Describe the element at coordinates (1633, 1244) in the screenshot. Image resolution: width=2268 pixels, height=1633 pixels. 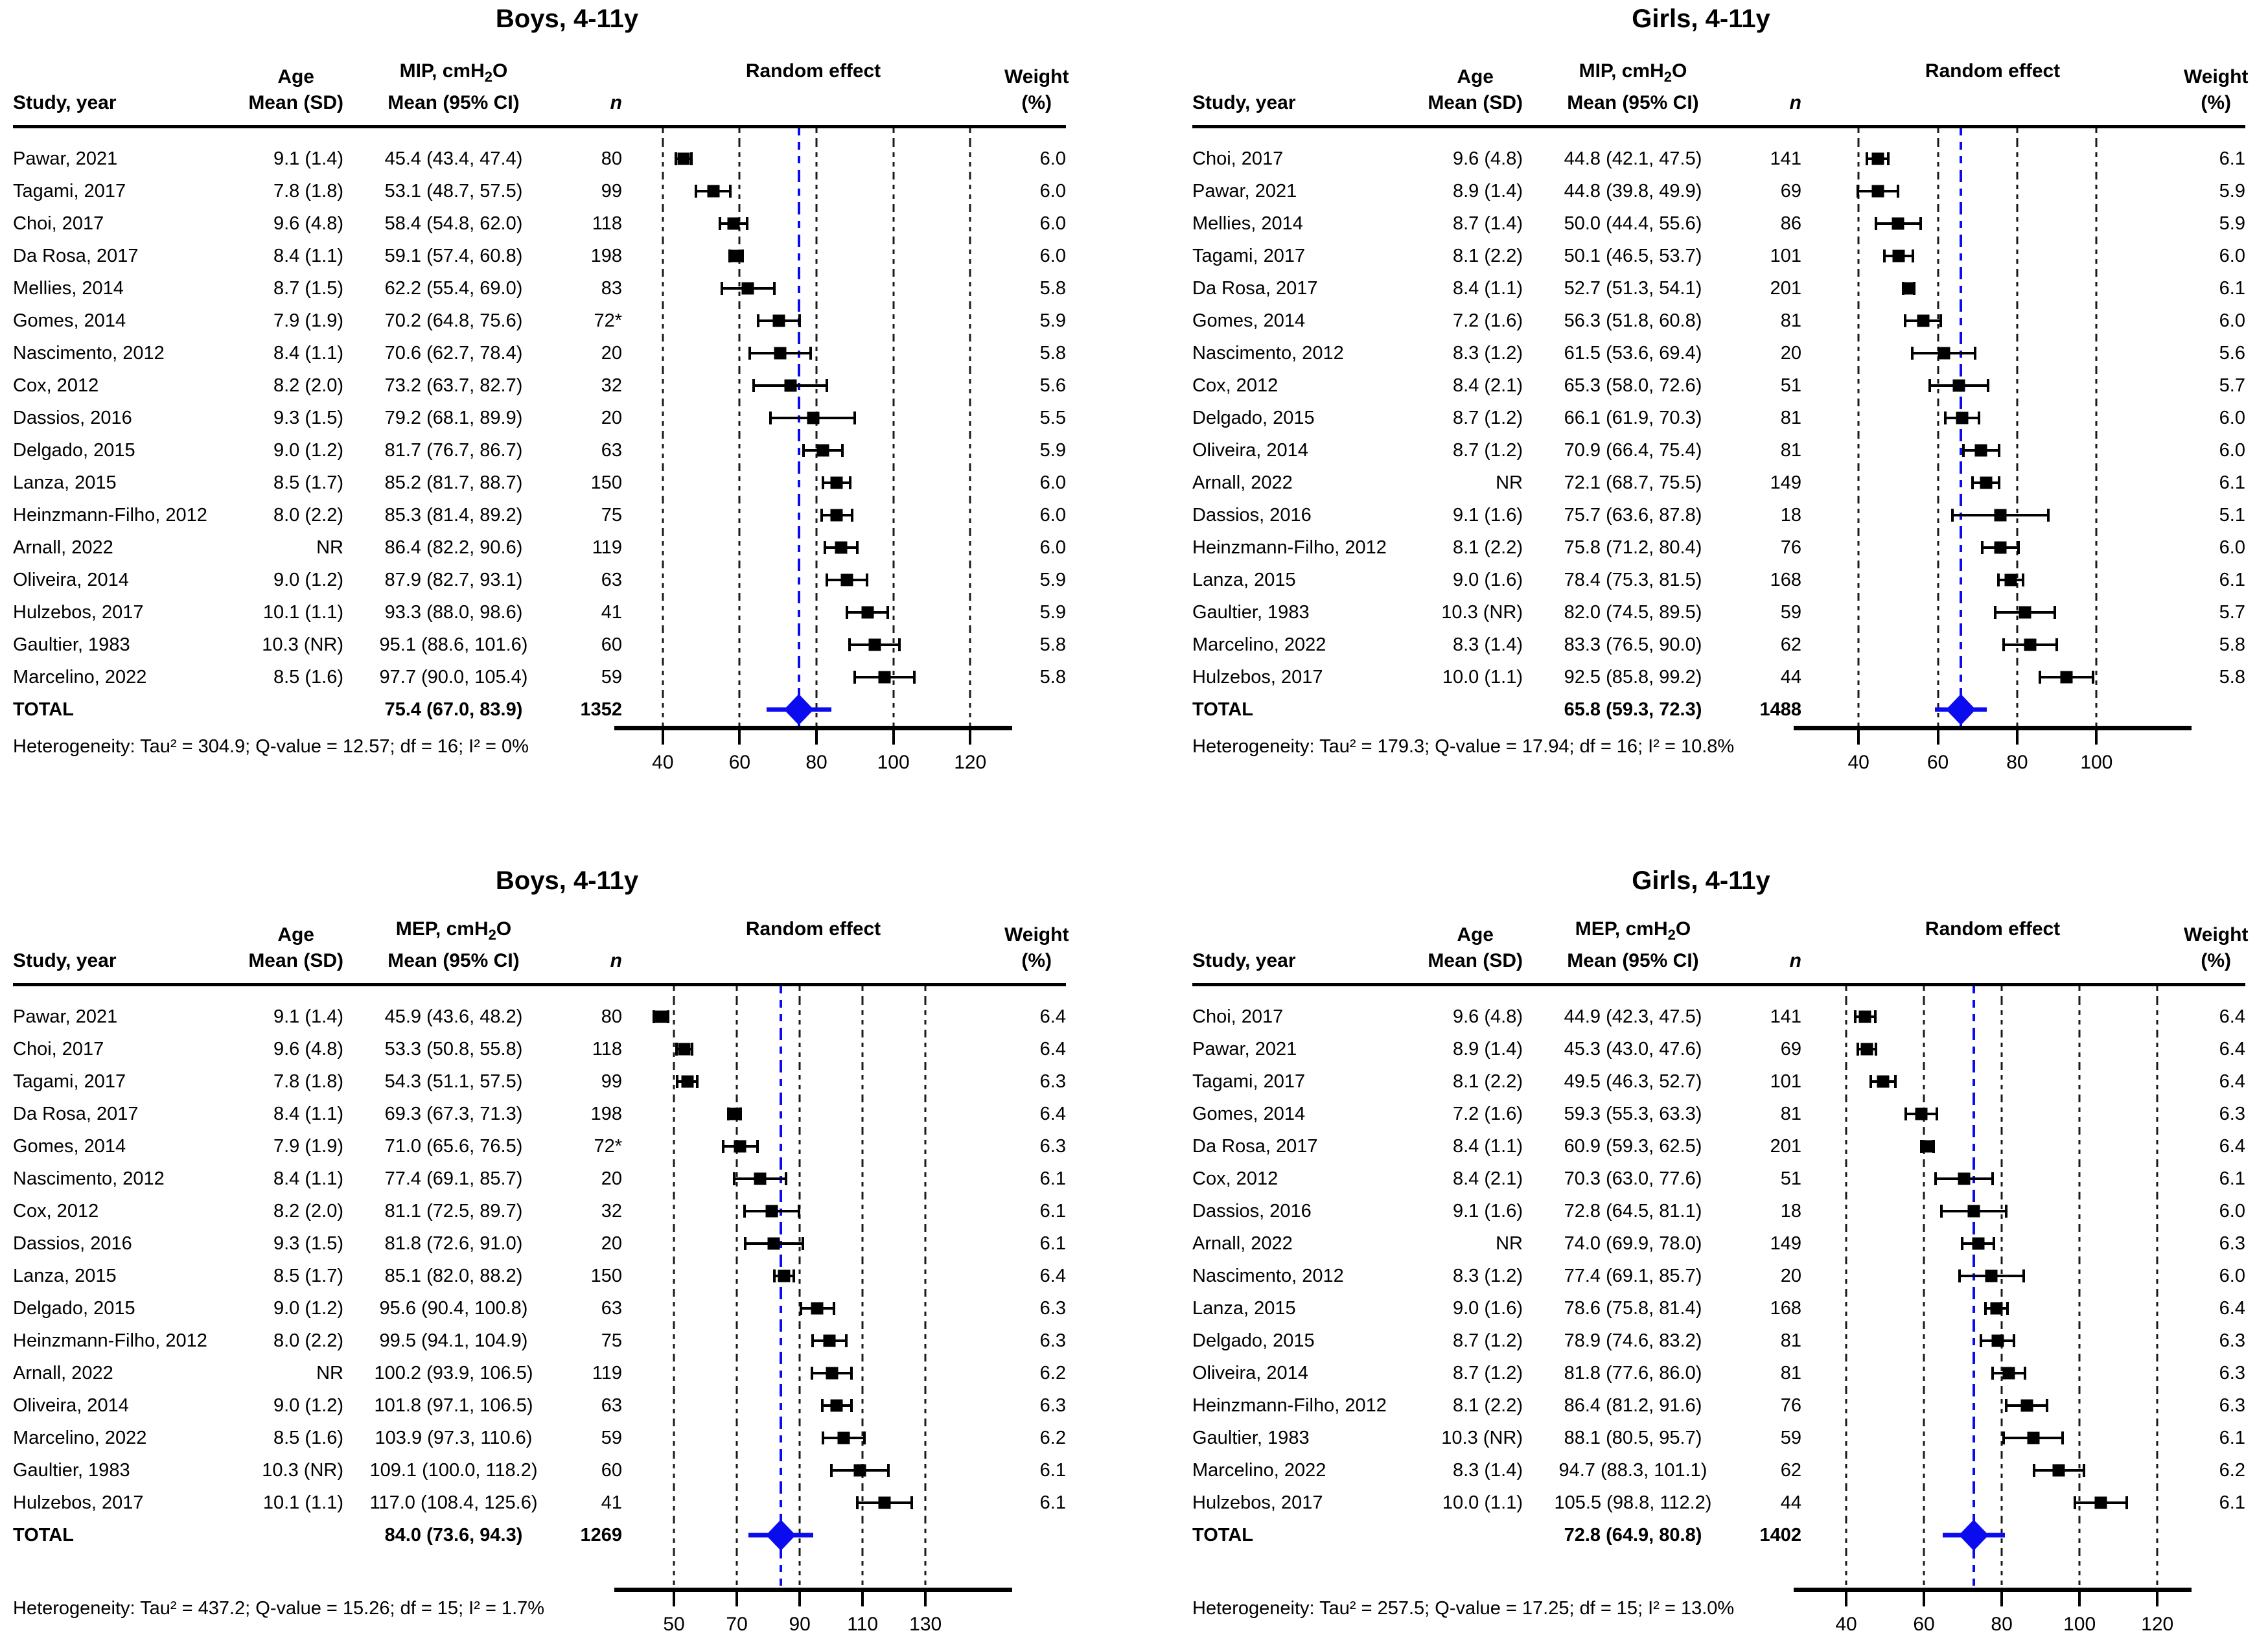
I see `mean-ci-value: 74.0 (69.9, 78.0)` at that location.